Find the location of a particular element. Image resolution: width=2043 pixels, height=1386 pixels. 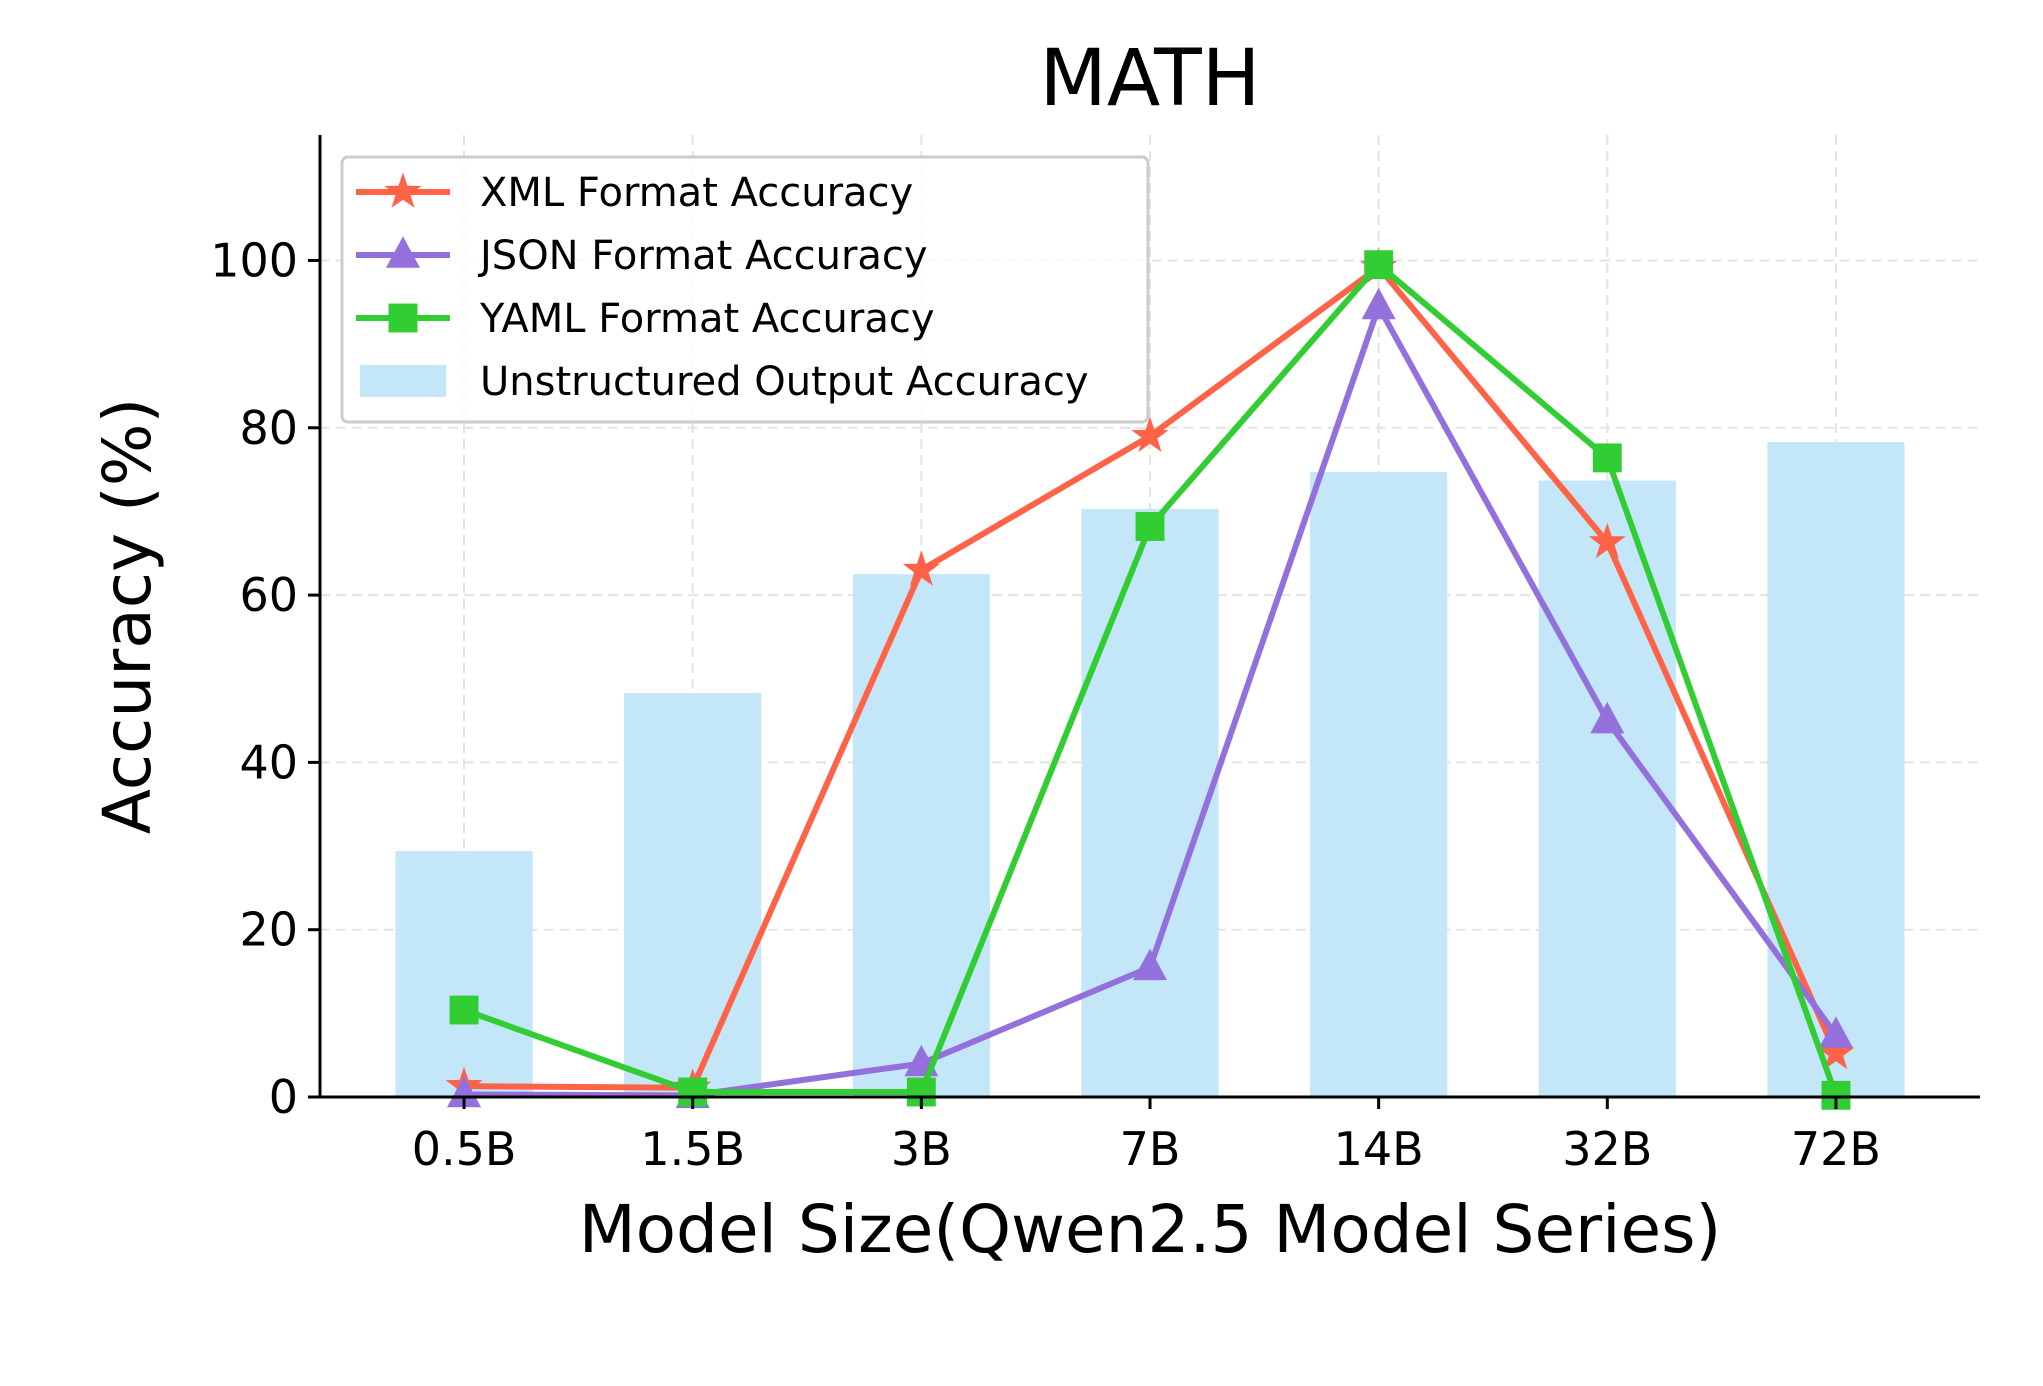

y-tick-label: 60 is located at coordinates (268, 595).